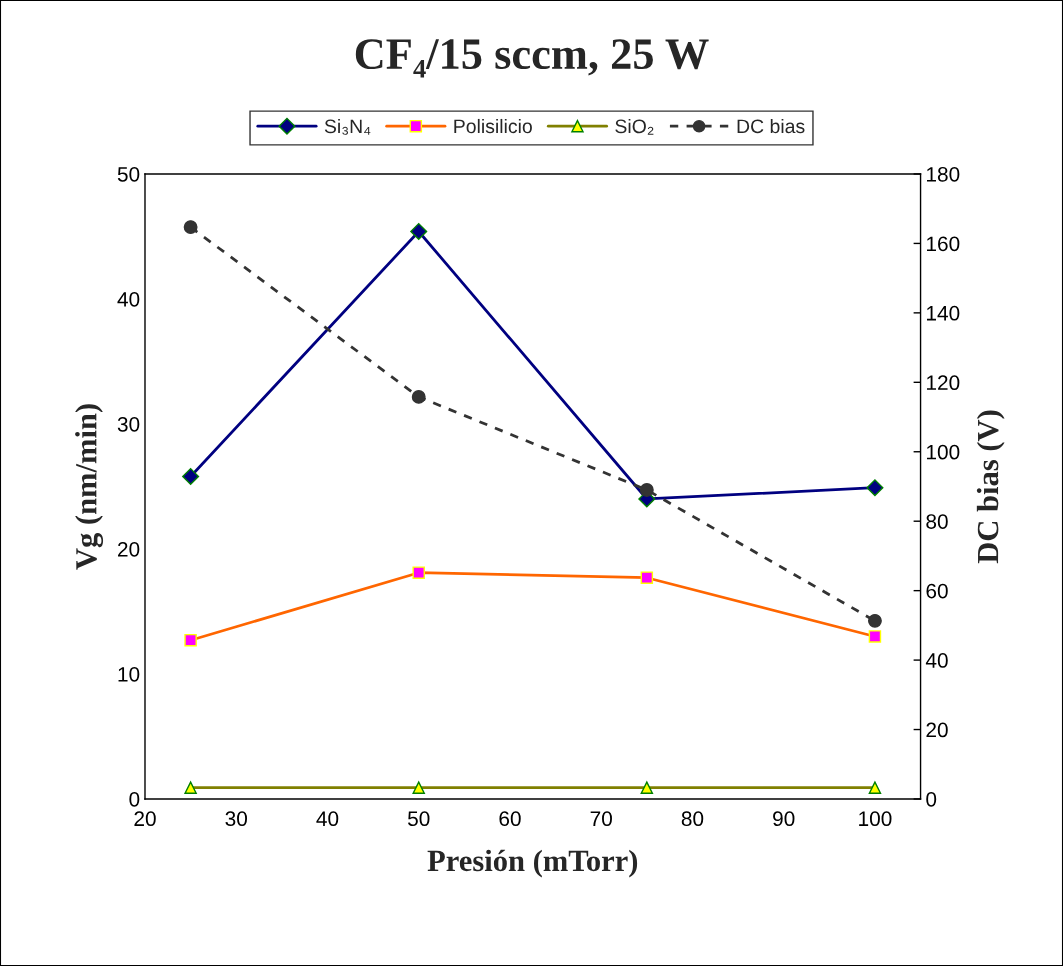  Describe the element at coordinates (771, 126) in the screenshot. I see `legend-label: DC bias` at that location.